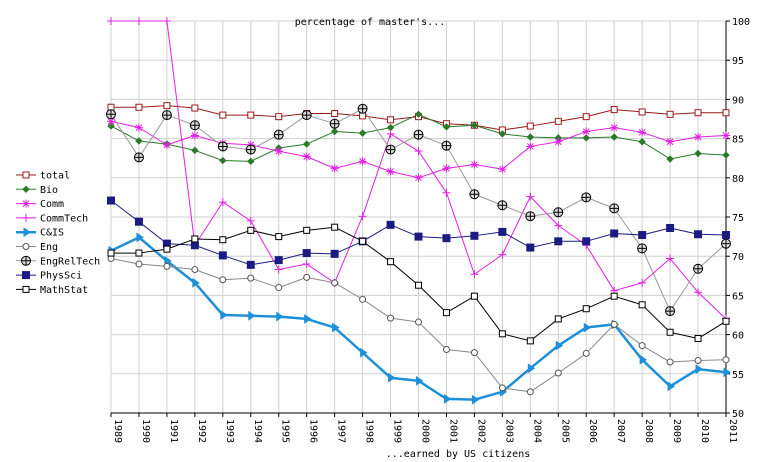 Image resolution: width=761 pixels, height=462 pixels. I want to click on legend-item-engreltech: EngRelTech, so click(58, 261).